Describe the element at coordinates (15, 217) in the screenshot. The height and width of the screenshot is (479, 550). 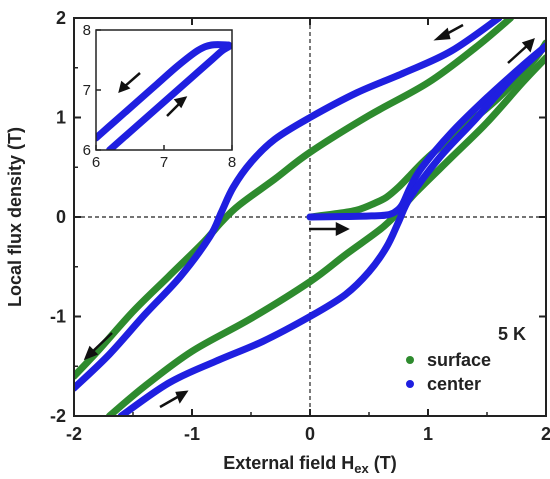
I see `y-axis-title: Local flux density (T)` at that location.